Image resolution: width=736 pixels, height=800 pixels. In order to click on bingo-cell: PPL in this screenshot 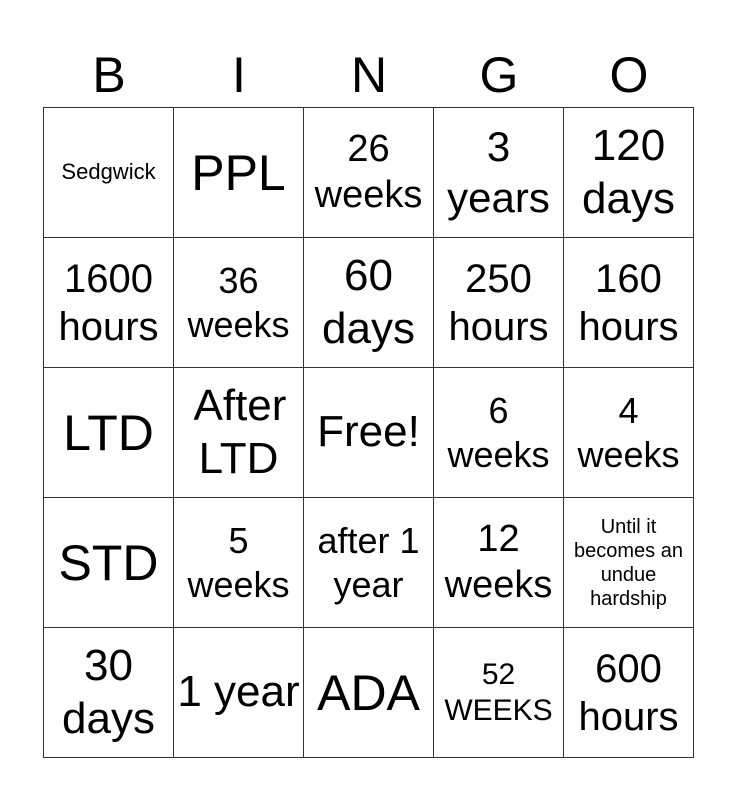, I will do `click(239, 173)`.